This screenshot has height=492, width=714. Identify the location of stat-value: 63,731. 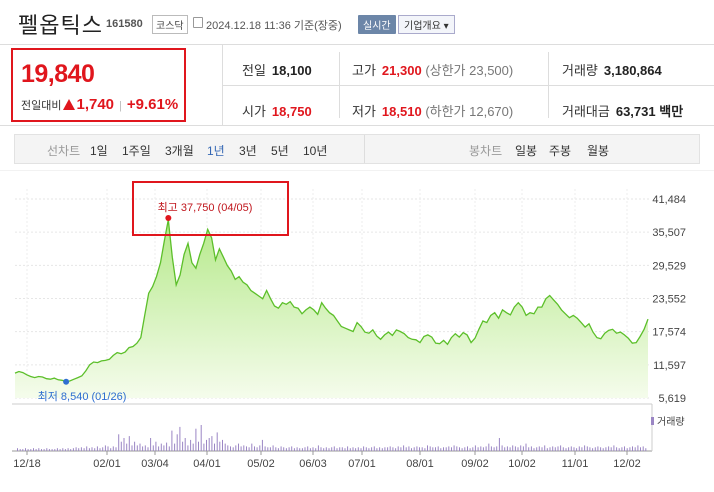
(635, 111).